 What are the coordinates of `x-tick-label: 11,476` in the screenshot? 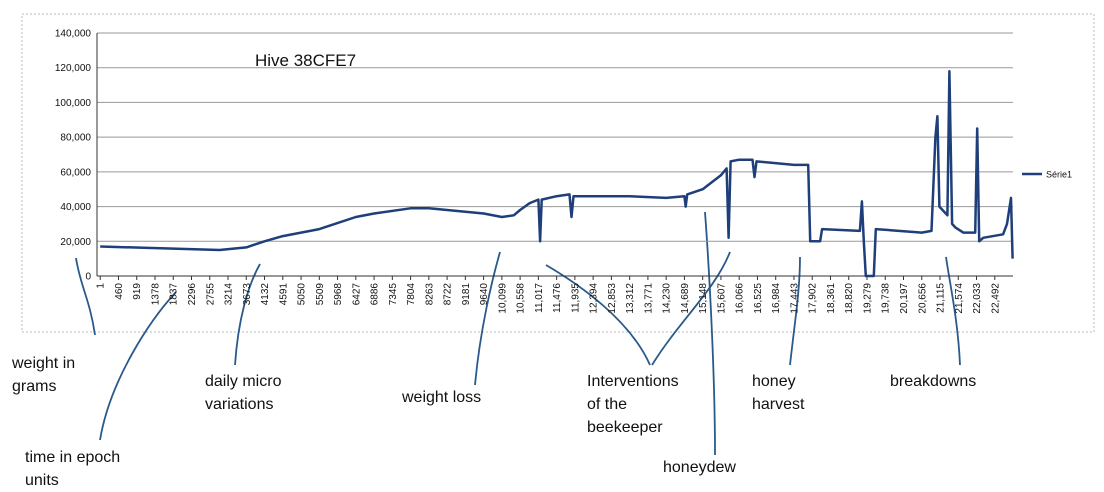 It's located at (557, 298).